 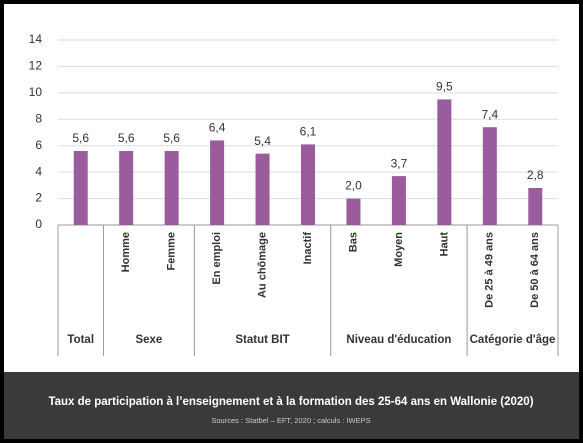 I want to click on y-tick-label: 12, so click(x=36, y=66).